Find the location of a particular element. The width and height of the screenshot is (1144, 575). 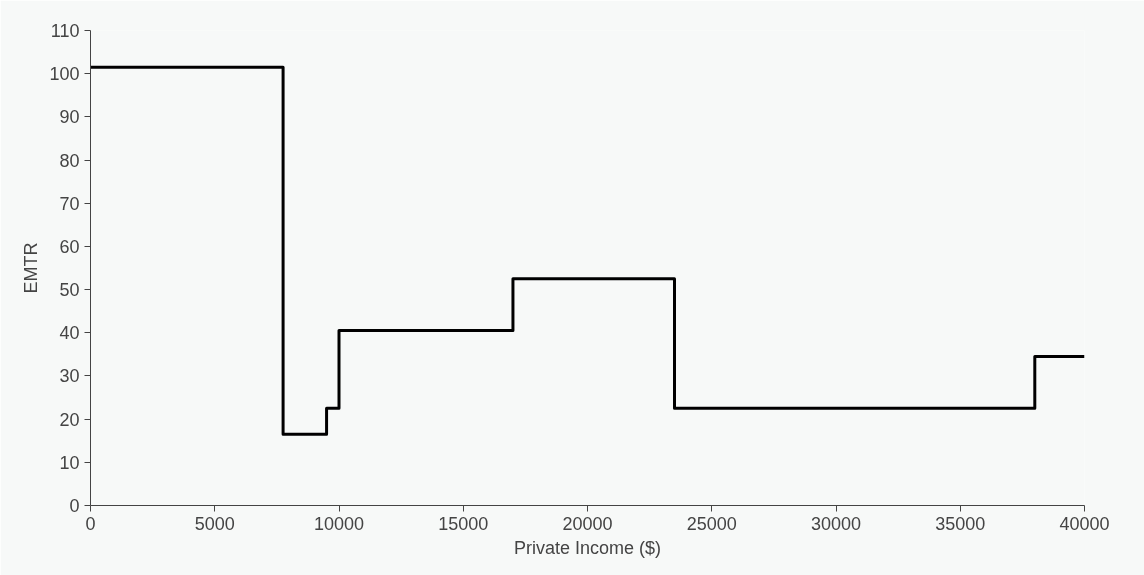

y-tick-label: 0 is located at coordinates (74, 506).